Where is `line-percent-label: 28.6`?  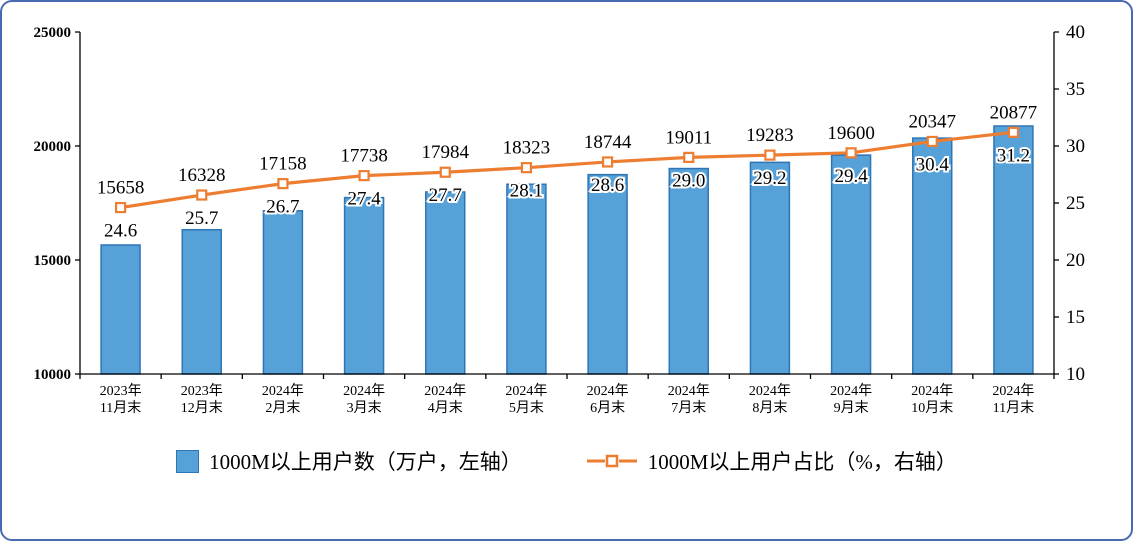
line-percent-label: 28.6 is located at coordinates (607, 185).